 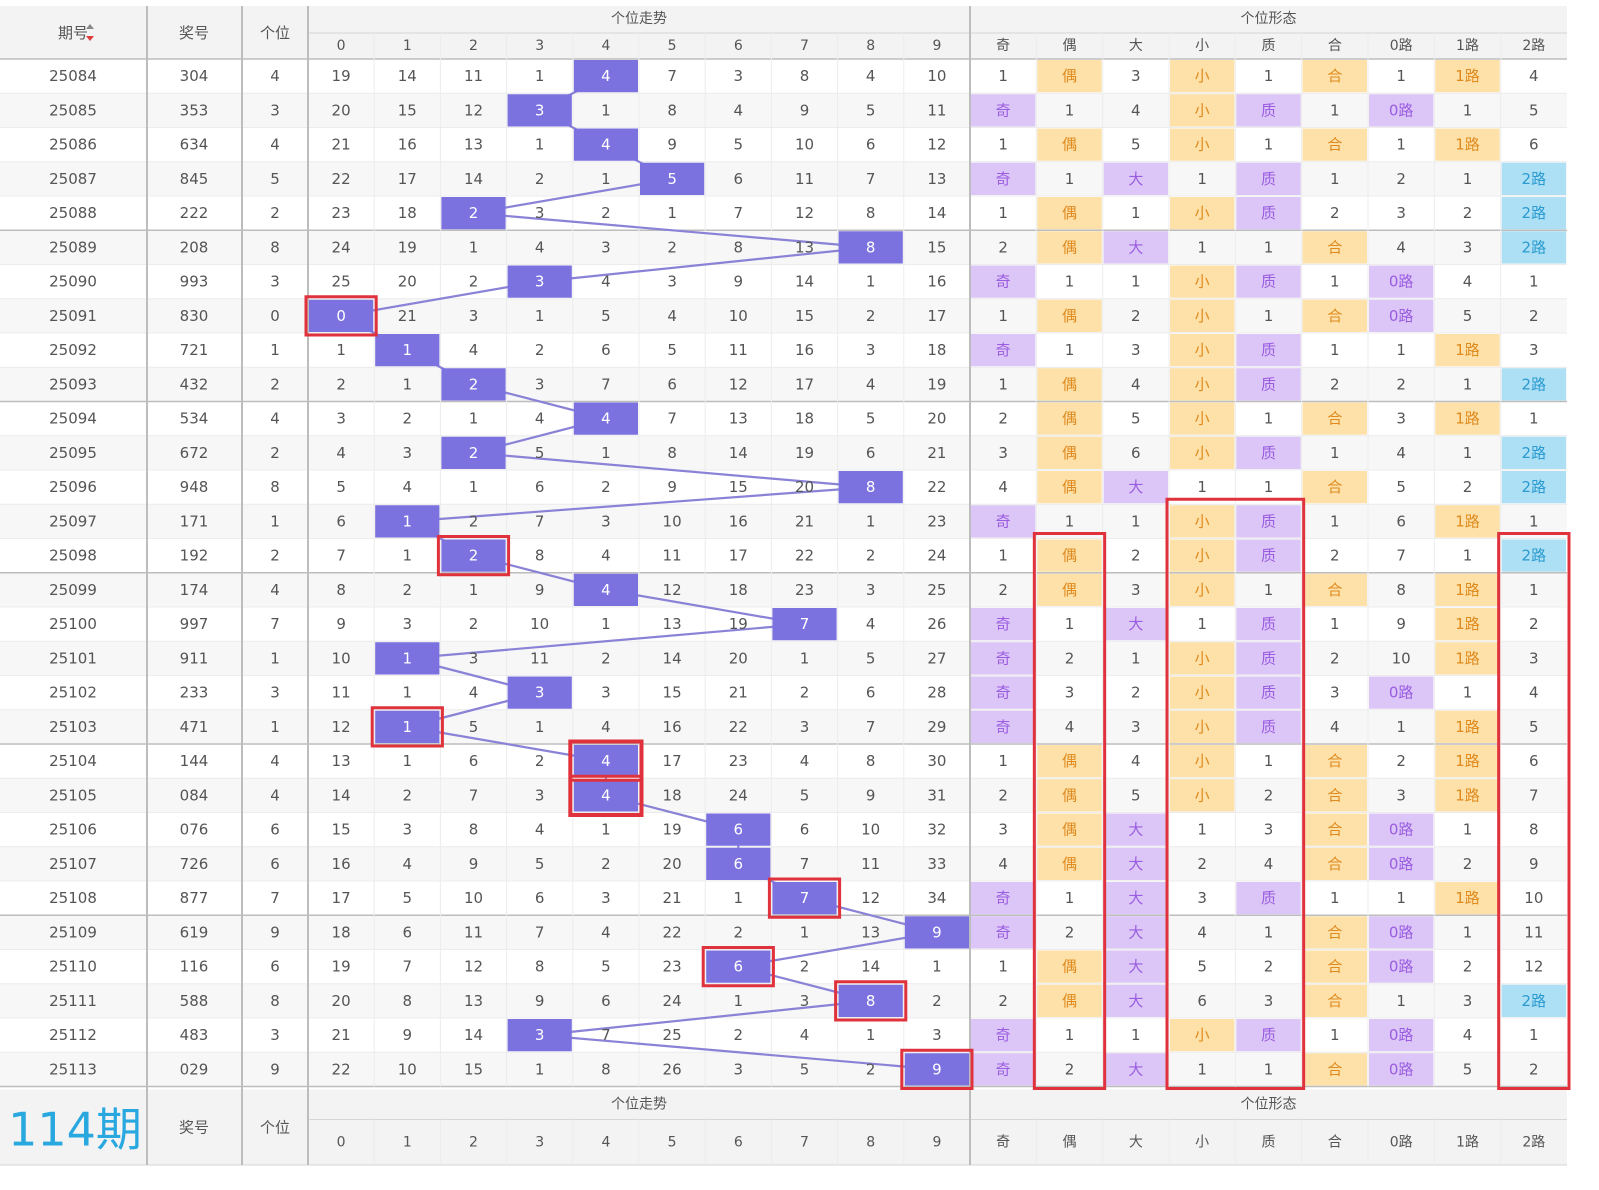 I want to click on trend-miss-value: 11, so click(x=804, y=179).